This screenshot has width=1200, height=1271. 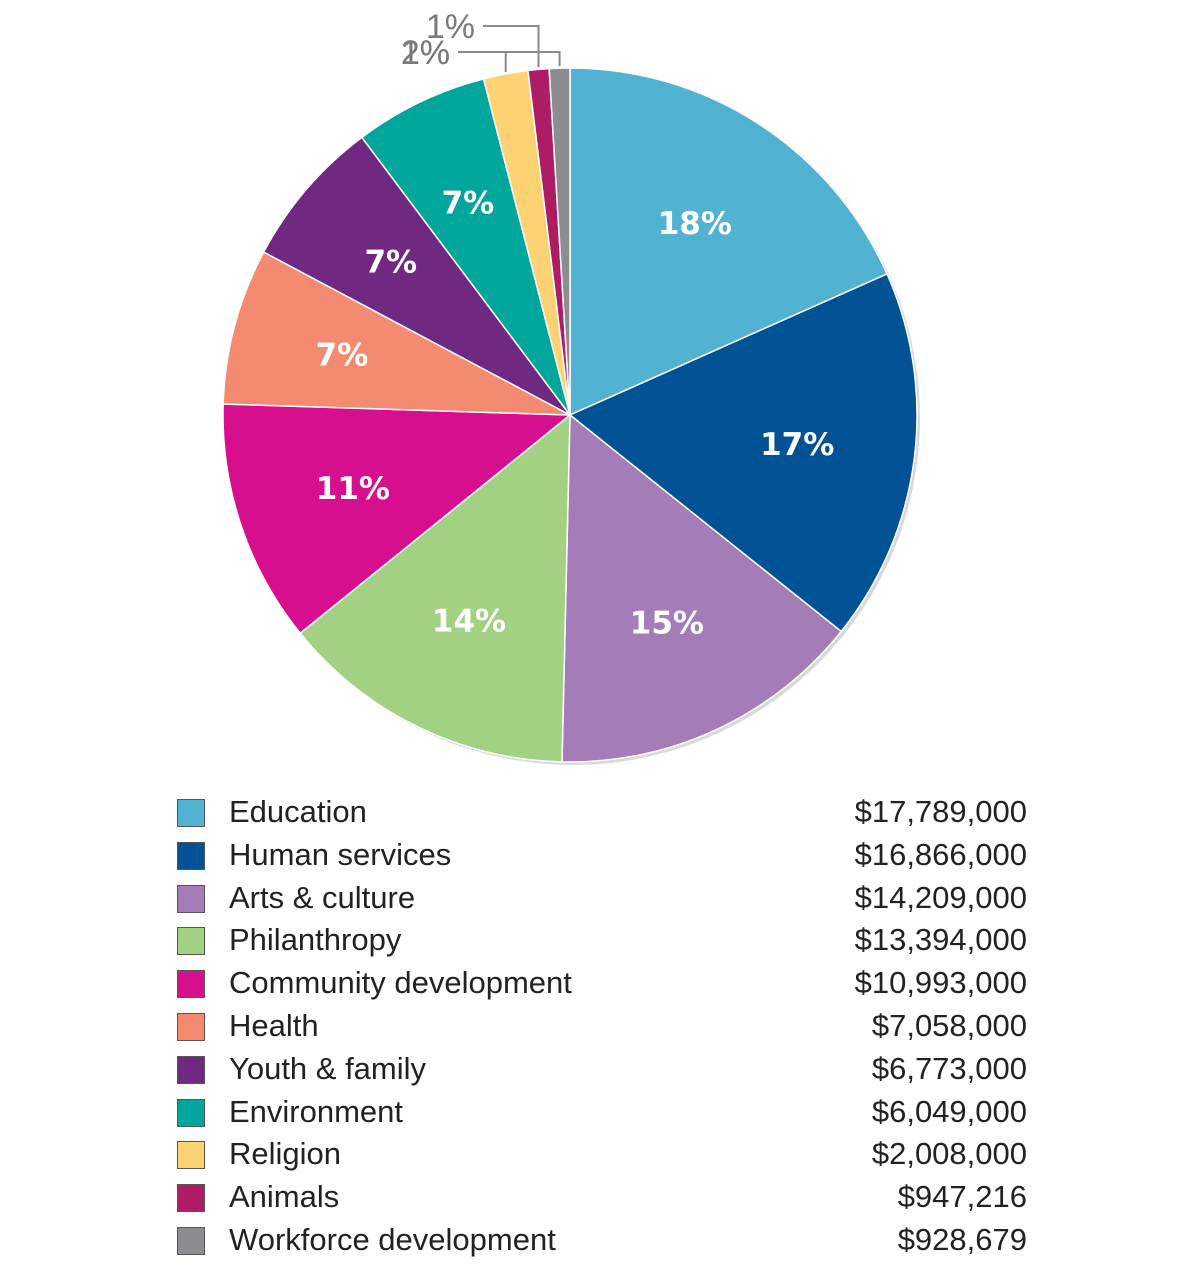 What do you see at coordinates (450, 27) in the screenshot?
I see `slice-label-animals: 1%` at bounding box center [450, 27].